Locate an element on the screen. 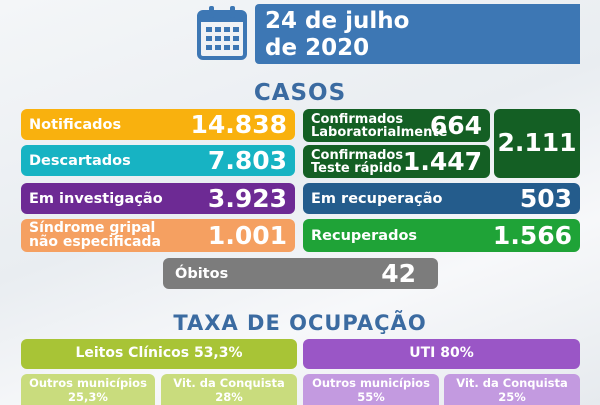  recuperados-card: Recuperados 1.566 is located at coordinates (441, 235).